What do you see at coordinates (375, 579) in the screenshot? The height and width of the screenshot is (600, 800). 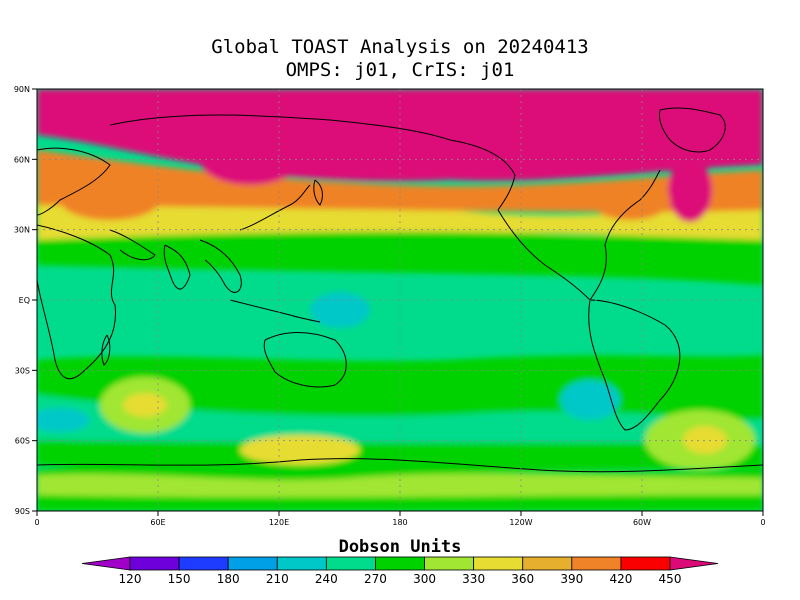 I see `colorbar-level-label: 270` at bounding box center [375, 579].